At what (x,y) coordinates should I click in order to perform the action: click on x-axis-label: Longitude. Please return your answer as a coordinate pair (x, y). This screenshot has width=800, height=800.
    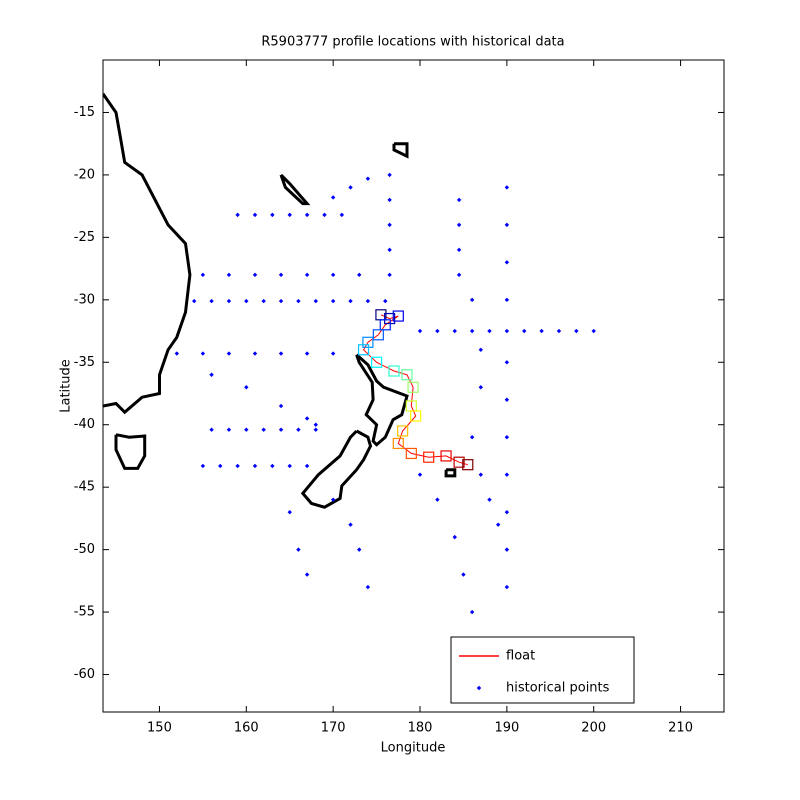
    Looking at the image, I should click on (413, 748).